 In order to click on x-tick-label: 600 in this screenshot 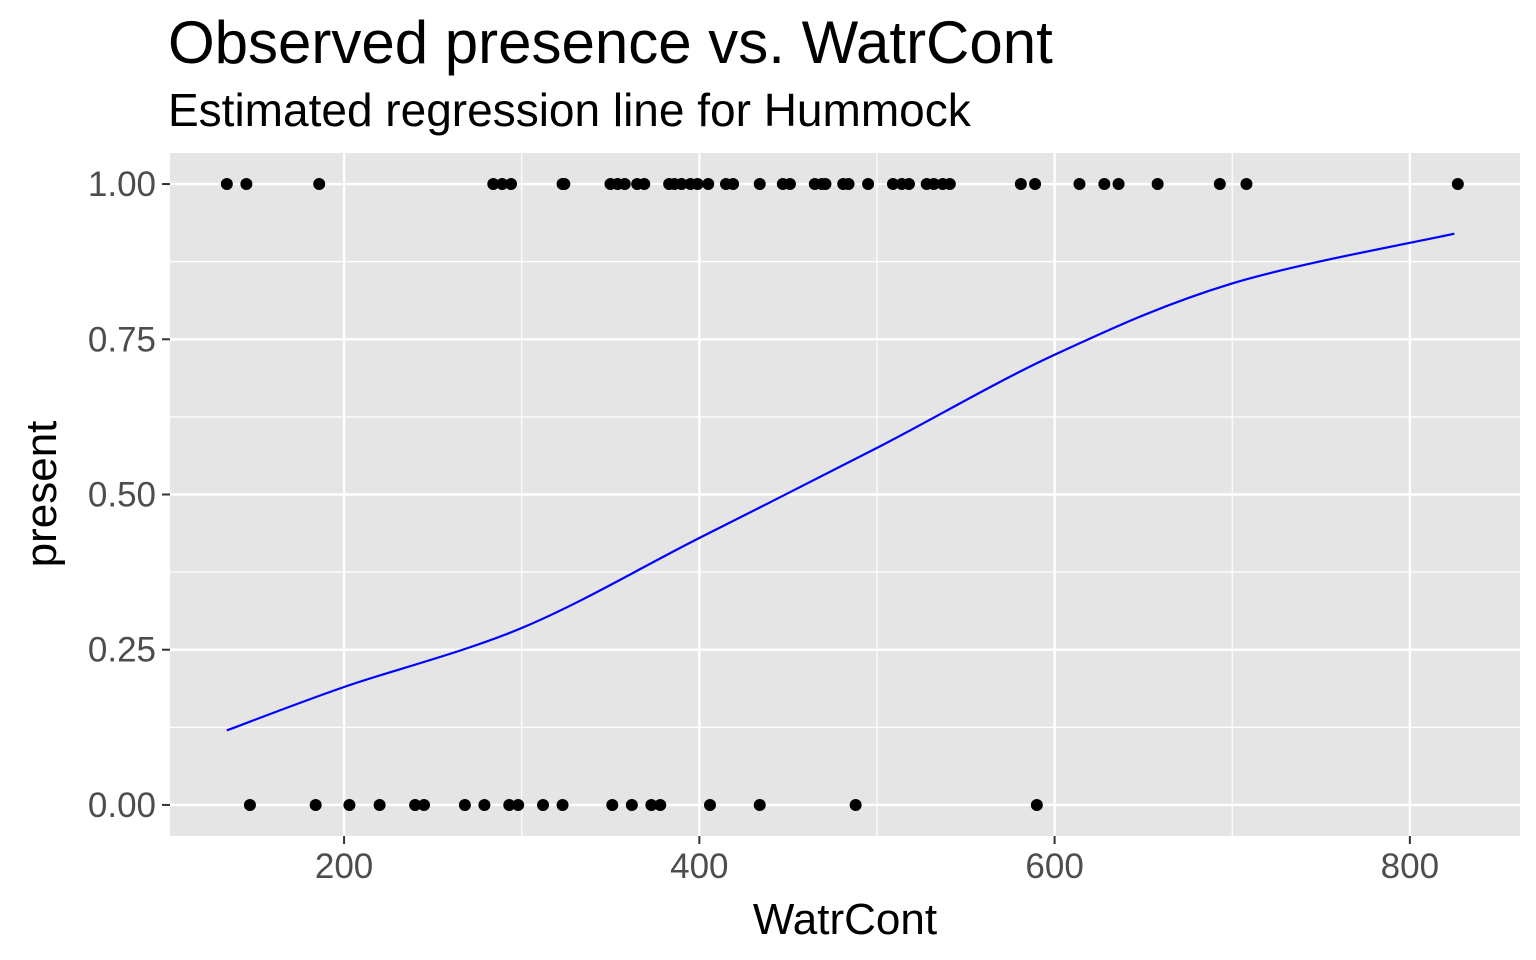, I will do `click(1054, 866)`.